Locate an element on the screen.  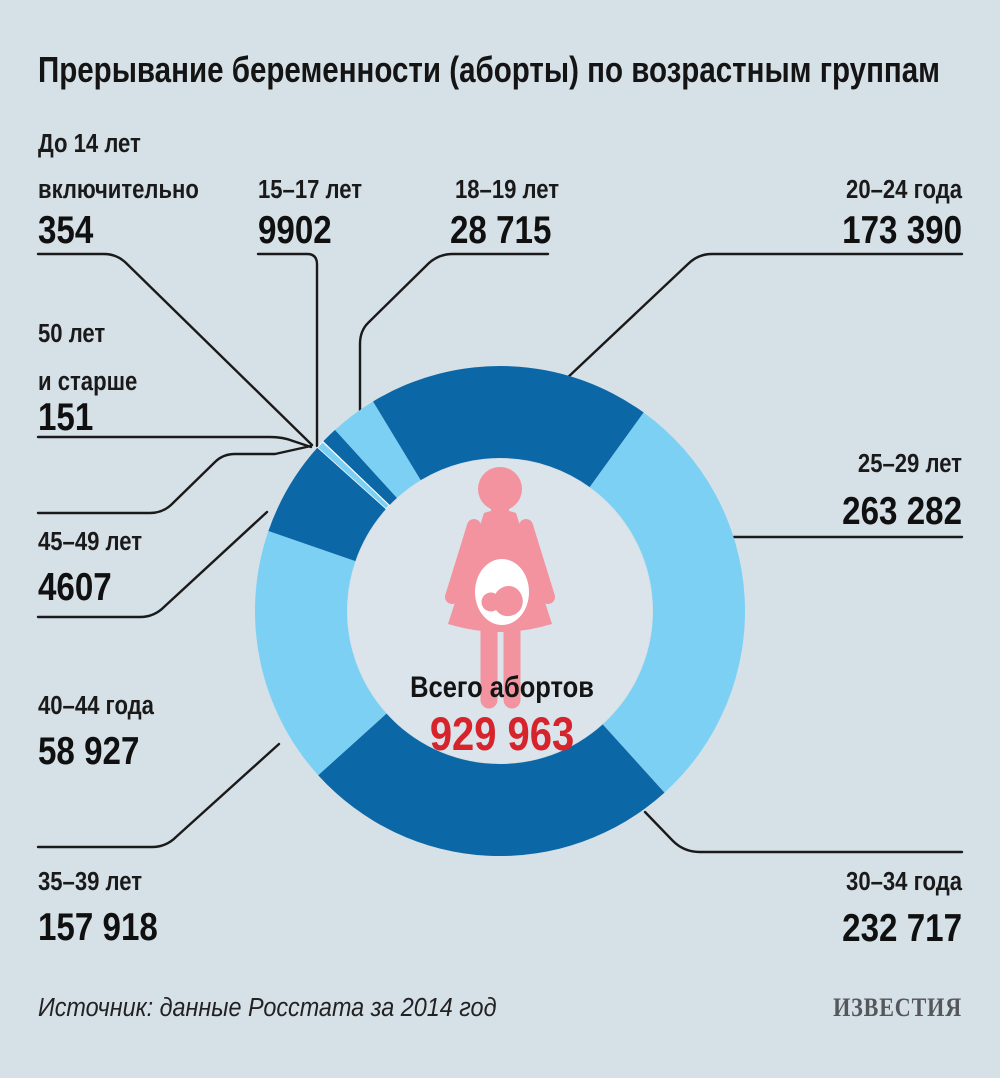
callout-20-24: 20–24 года 173 390 is located at coordinates (902, 213).